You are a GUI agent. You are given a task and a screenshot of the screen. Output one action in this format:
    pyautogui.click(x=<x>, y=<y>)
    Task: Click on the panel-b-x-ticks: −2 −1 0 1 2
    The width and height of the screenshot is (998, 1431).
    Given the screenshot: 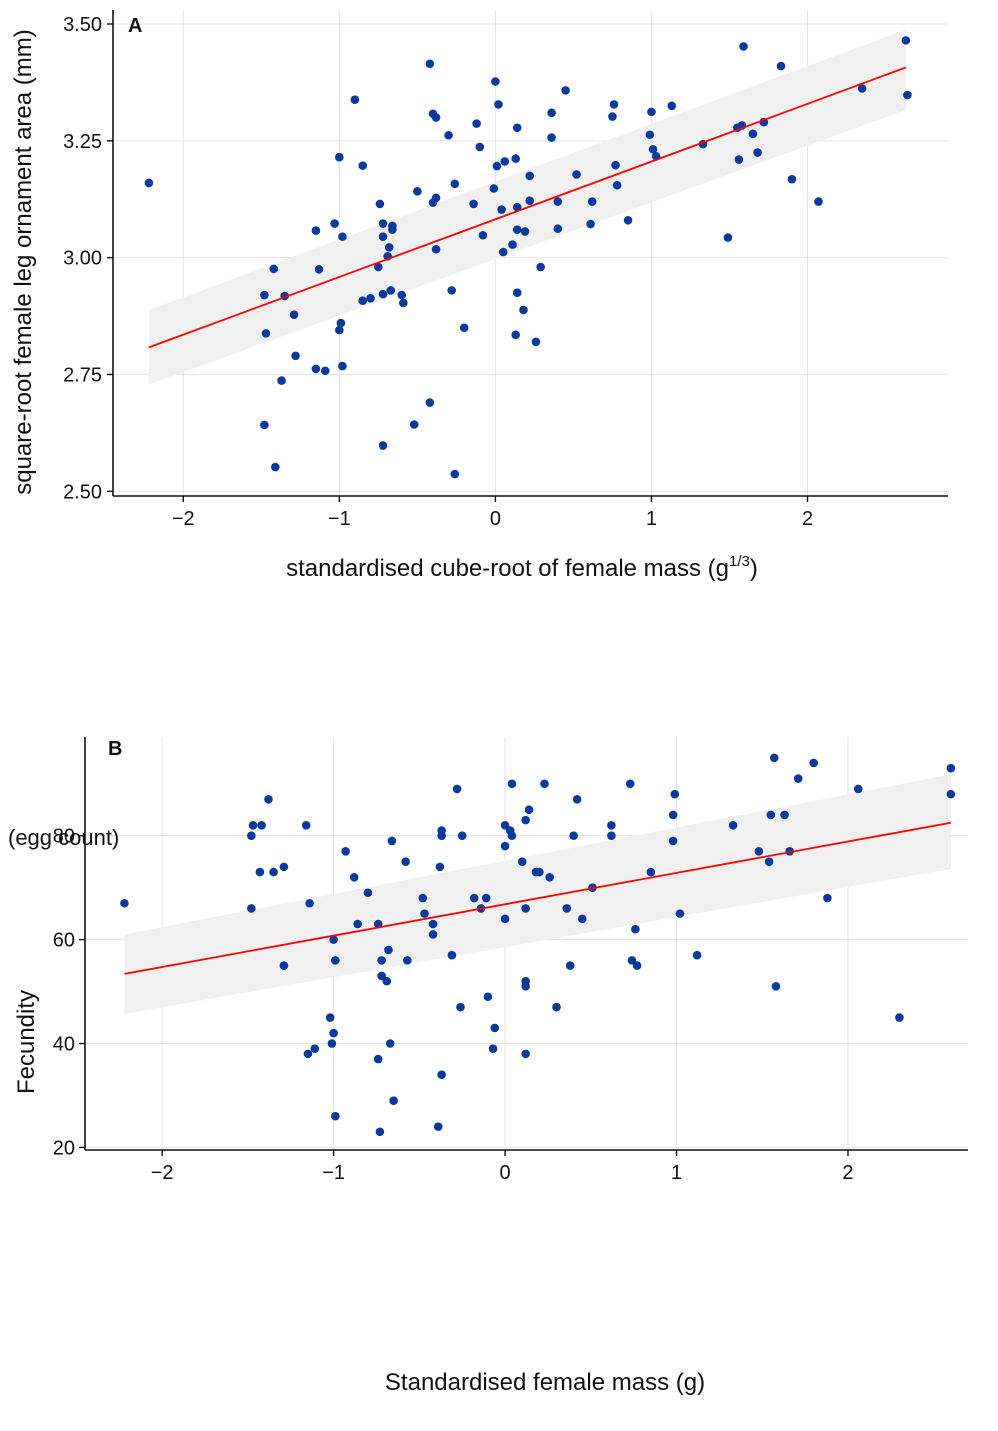 What is the action you would take?
    pyautogui.click(x=502, y=1167)
    